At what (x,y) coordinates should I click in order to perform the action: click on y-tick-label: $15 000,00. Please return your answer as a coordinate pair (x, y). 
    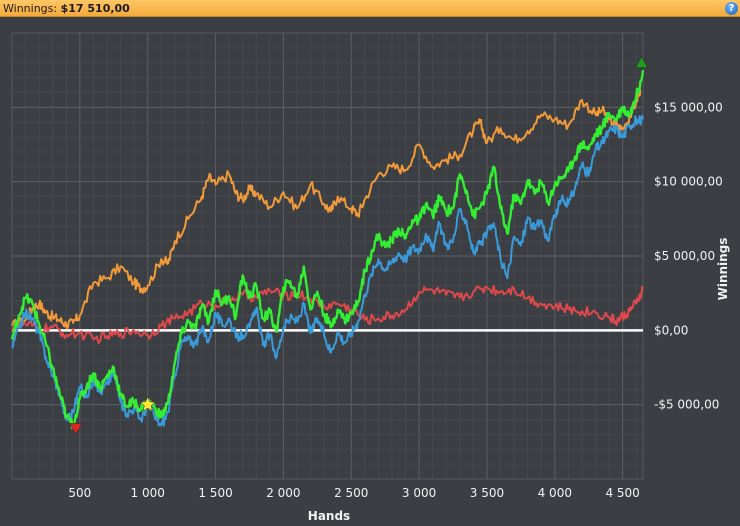
    Looking at the image, I should click on (688, 107).